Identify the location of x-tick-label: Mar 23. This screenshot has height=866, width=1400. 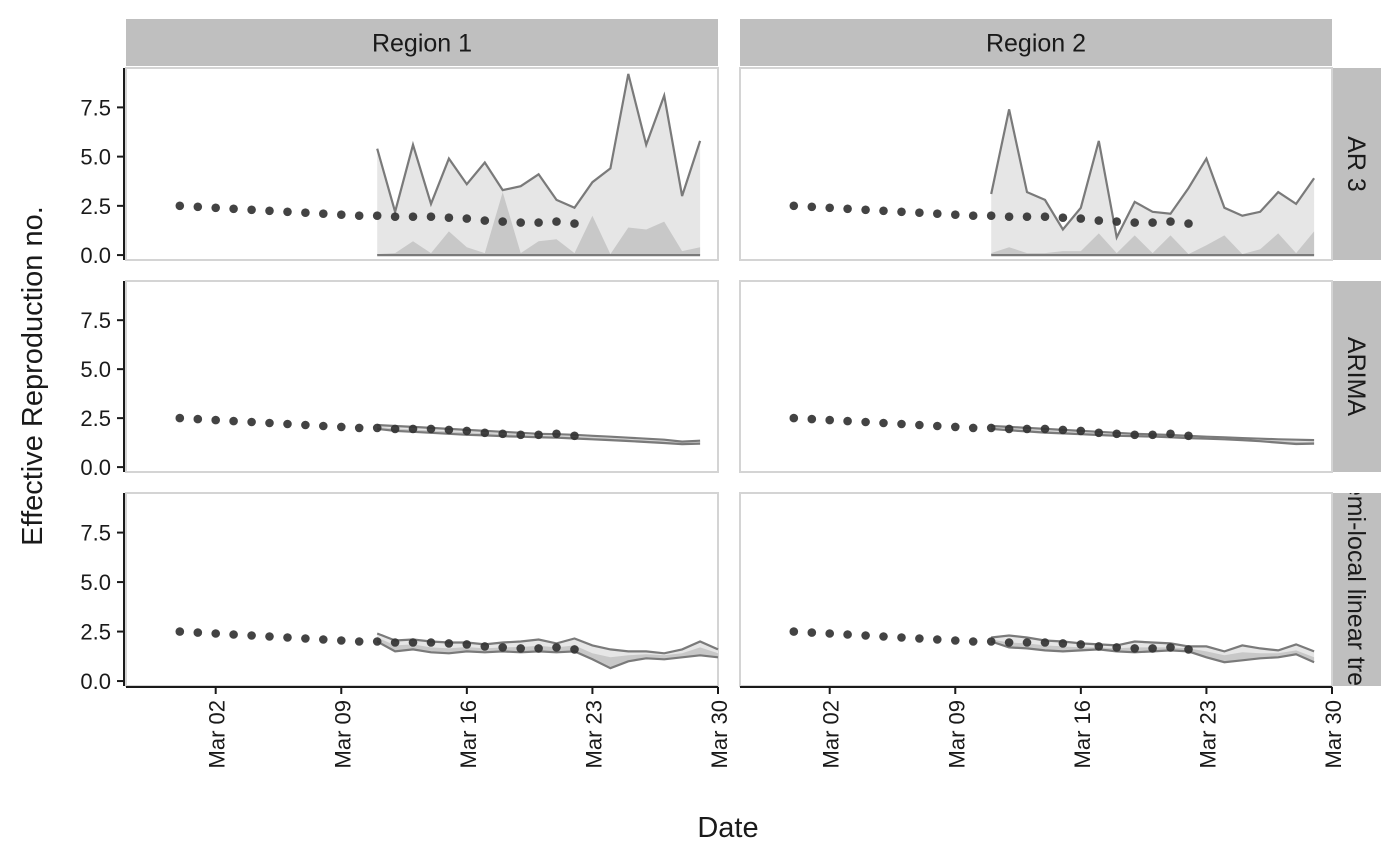
(1207, 734).